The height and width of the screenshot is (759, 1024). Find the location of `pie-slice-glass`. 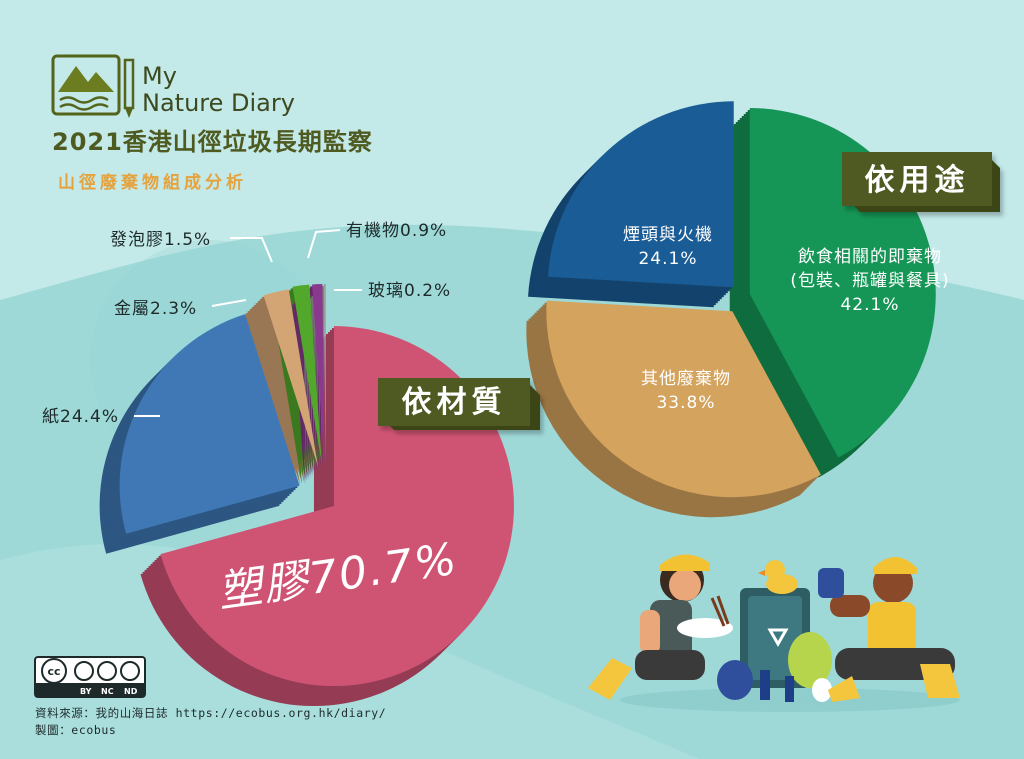

pie-slice-glass is located at coordinates (324, 374).